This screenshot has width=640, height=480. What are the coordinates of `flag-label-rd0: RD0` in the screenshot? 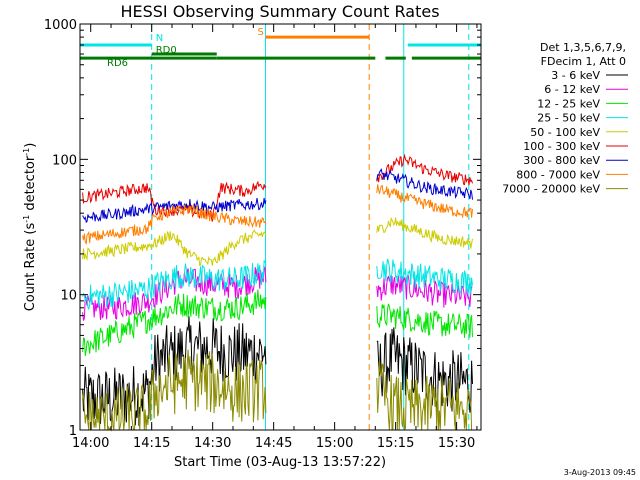 It's located at (166, 50).